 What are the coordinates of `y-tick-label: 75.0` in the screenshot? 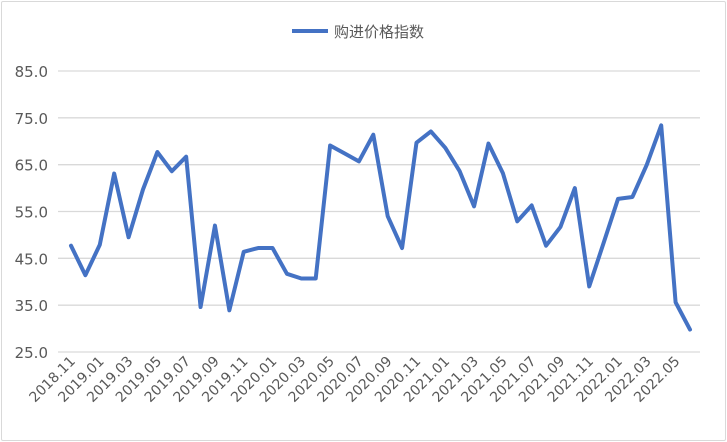 It's located at (31, 119).